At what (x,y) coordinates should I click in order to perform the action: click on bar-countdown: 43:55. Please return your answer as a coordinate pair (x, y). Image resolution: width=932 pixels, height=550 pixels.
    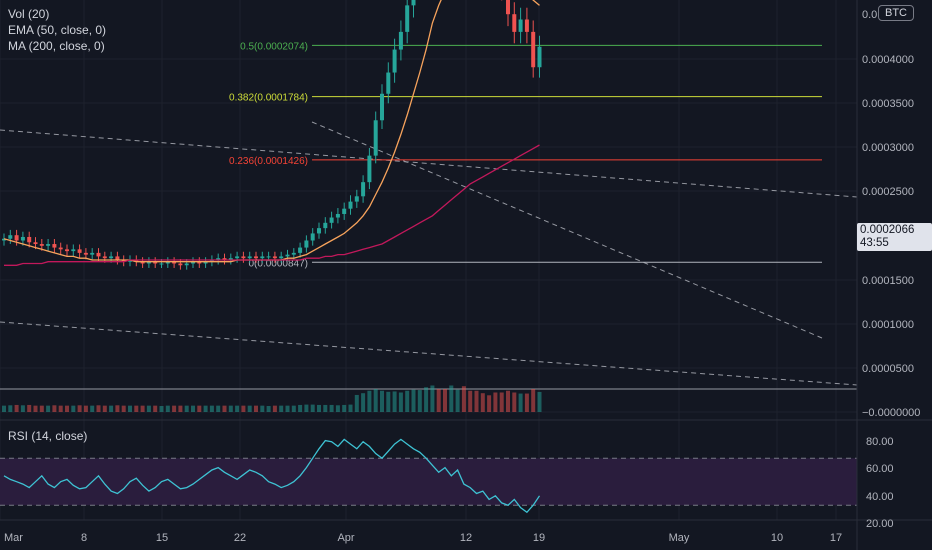
    Looking at the image, I should click on (874, 243).